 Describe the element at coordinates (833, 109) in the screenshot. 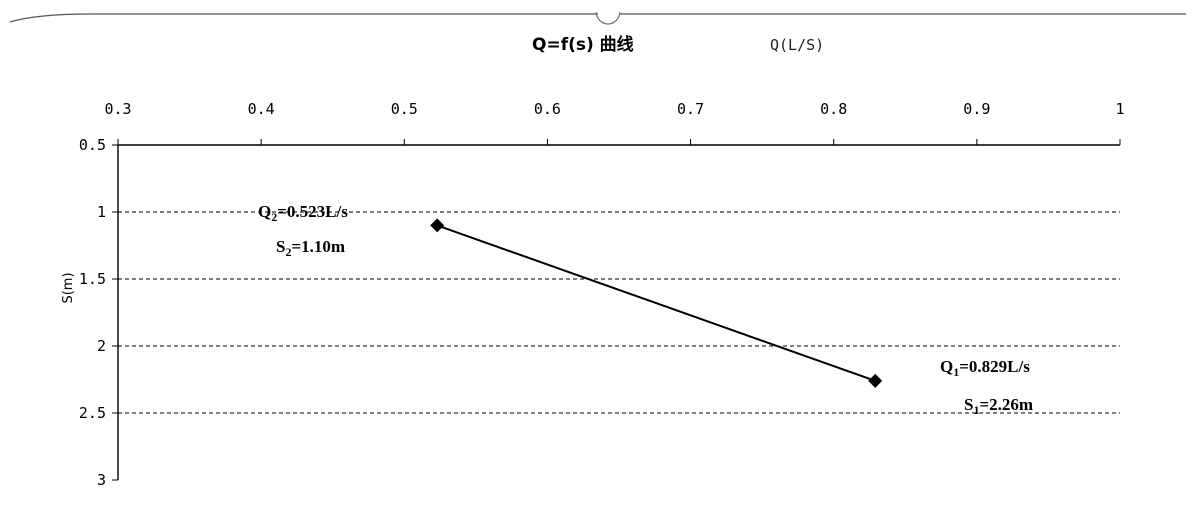

I see `x-tick-label-0.8: 0.8` at that location.